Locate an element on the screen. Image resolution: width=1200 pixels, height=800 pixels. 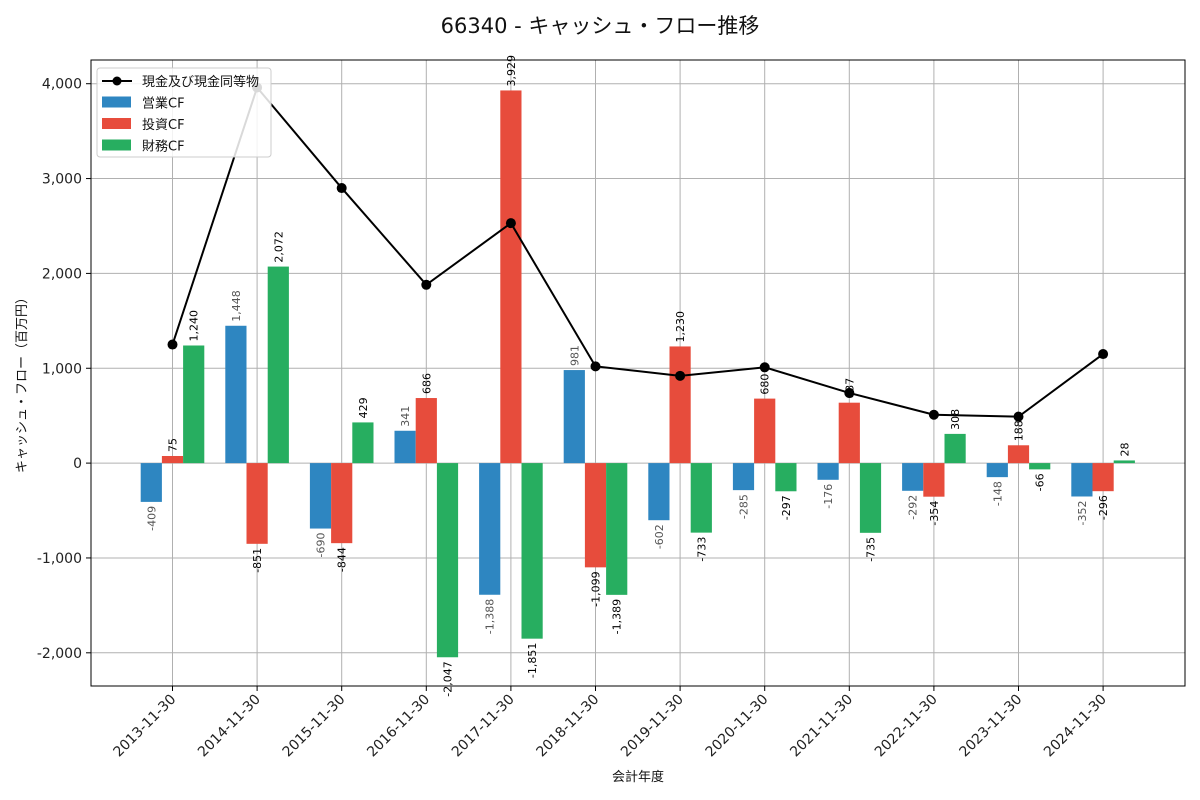
data-label: 188 is located at coordinates (1019, 430).